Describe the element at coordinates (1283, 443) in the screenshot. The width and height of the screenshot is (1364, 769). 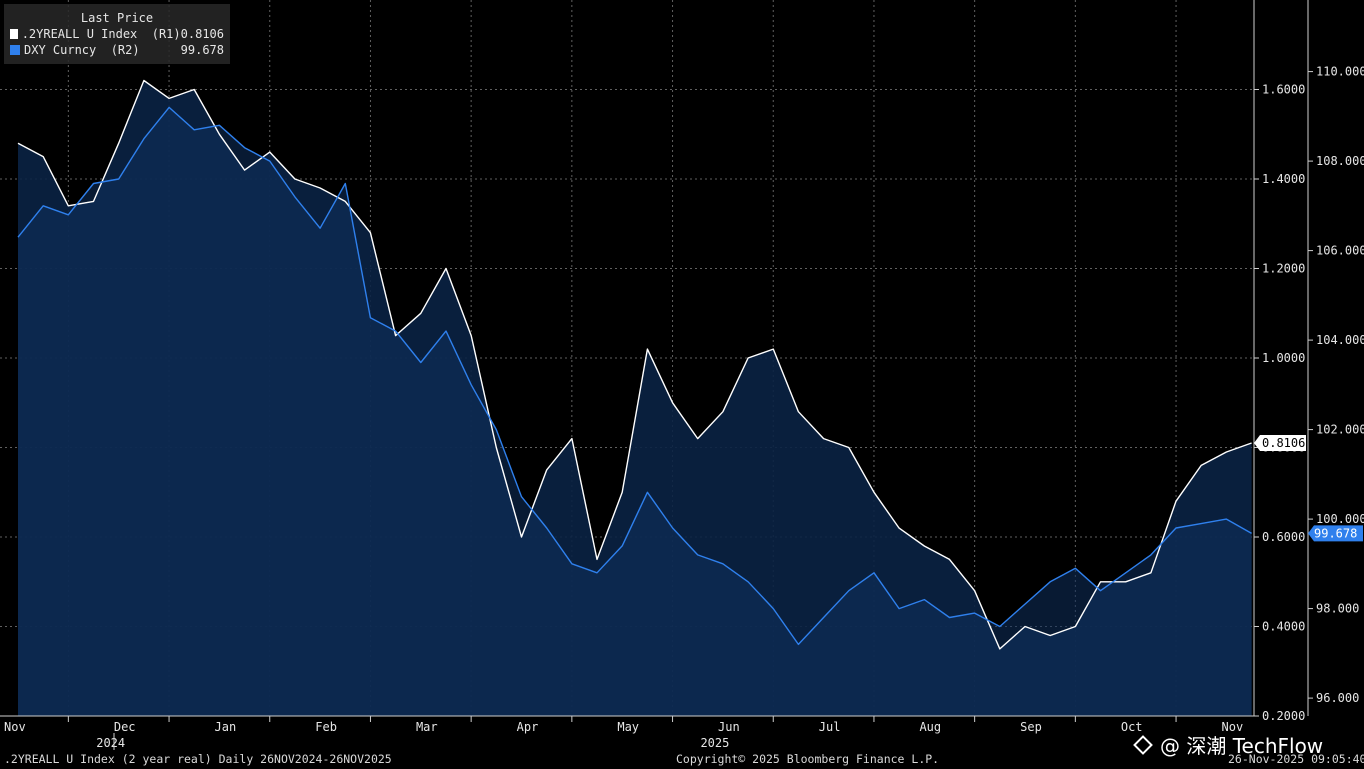
I see `r1-last-value-label: 0.8106` at that location.